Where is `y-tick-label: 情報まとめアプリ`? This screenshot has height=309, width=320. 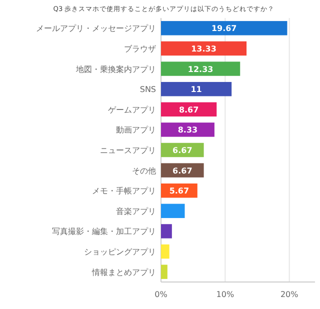
y-tick-label: 情報まとめアプリ is located at coordinates (123, 272).